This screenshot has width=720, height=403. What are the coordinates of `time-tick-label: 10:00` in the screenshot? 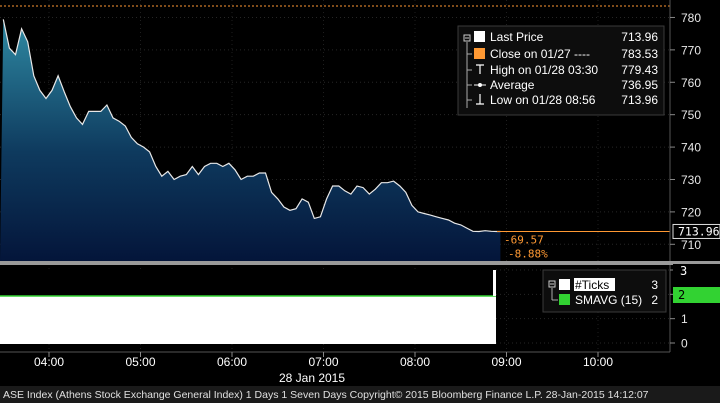 It's located at (598, 362).